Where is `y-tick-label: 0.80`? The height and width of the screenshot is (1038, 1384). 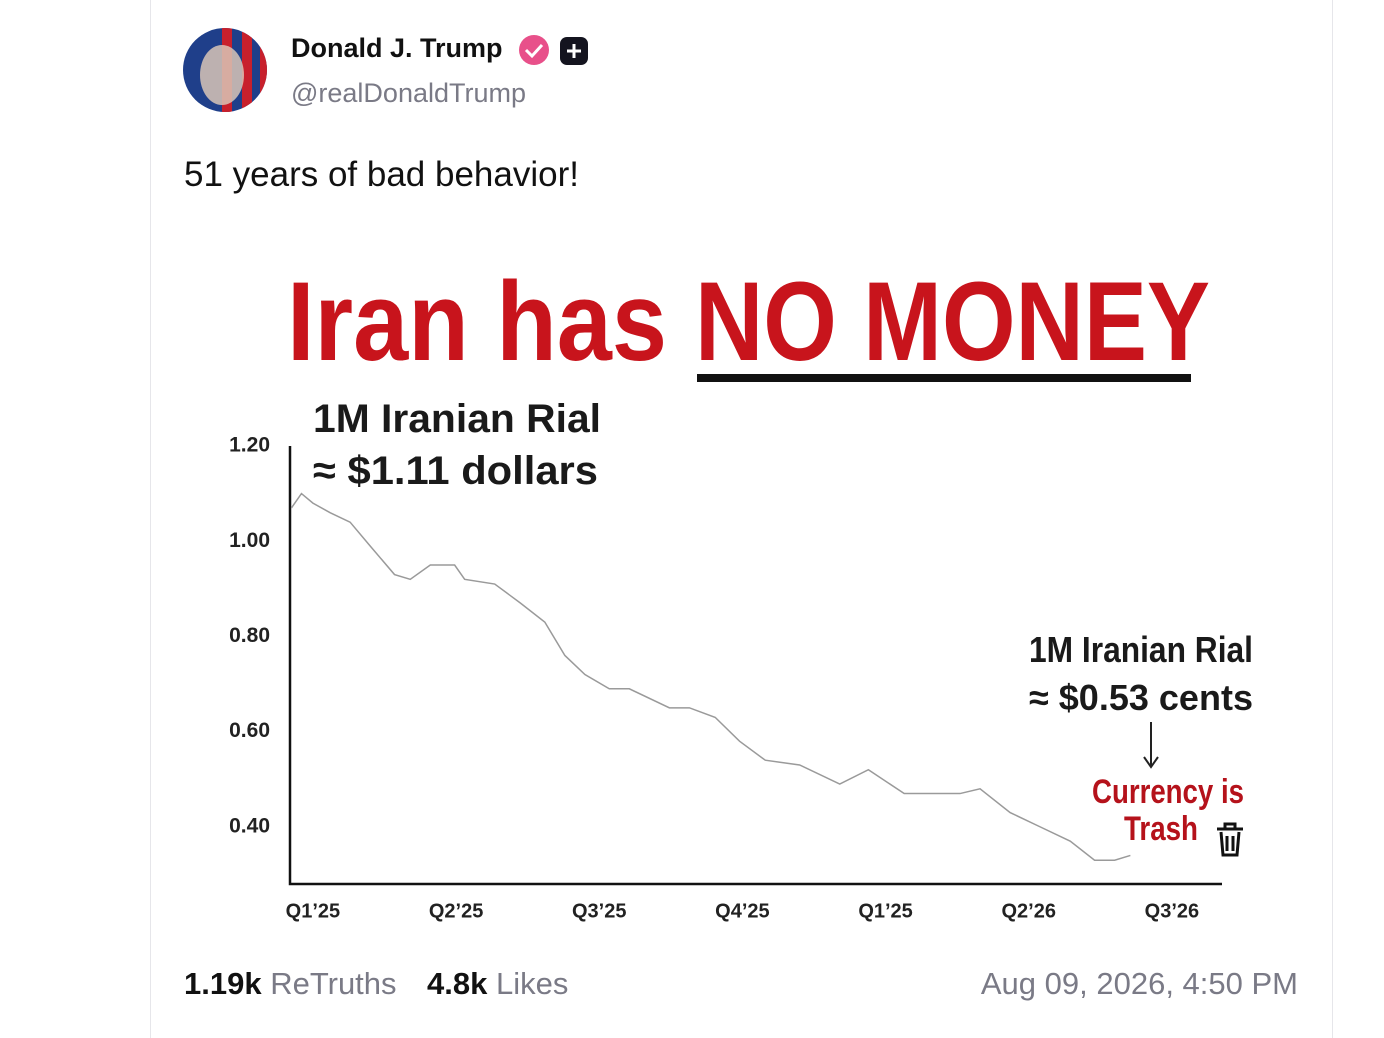 y-tick-label: 0.80 is located at coordinates (249, 635).